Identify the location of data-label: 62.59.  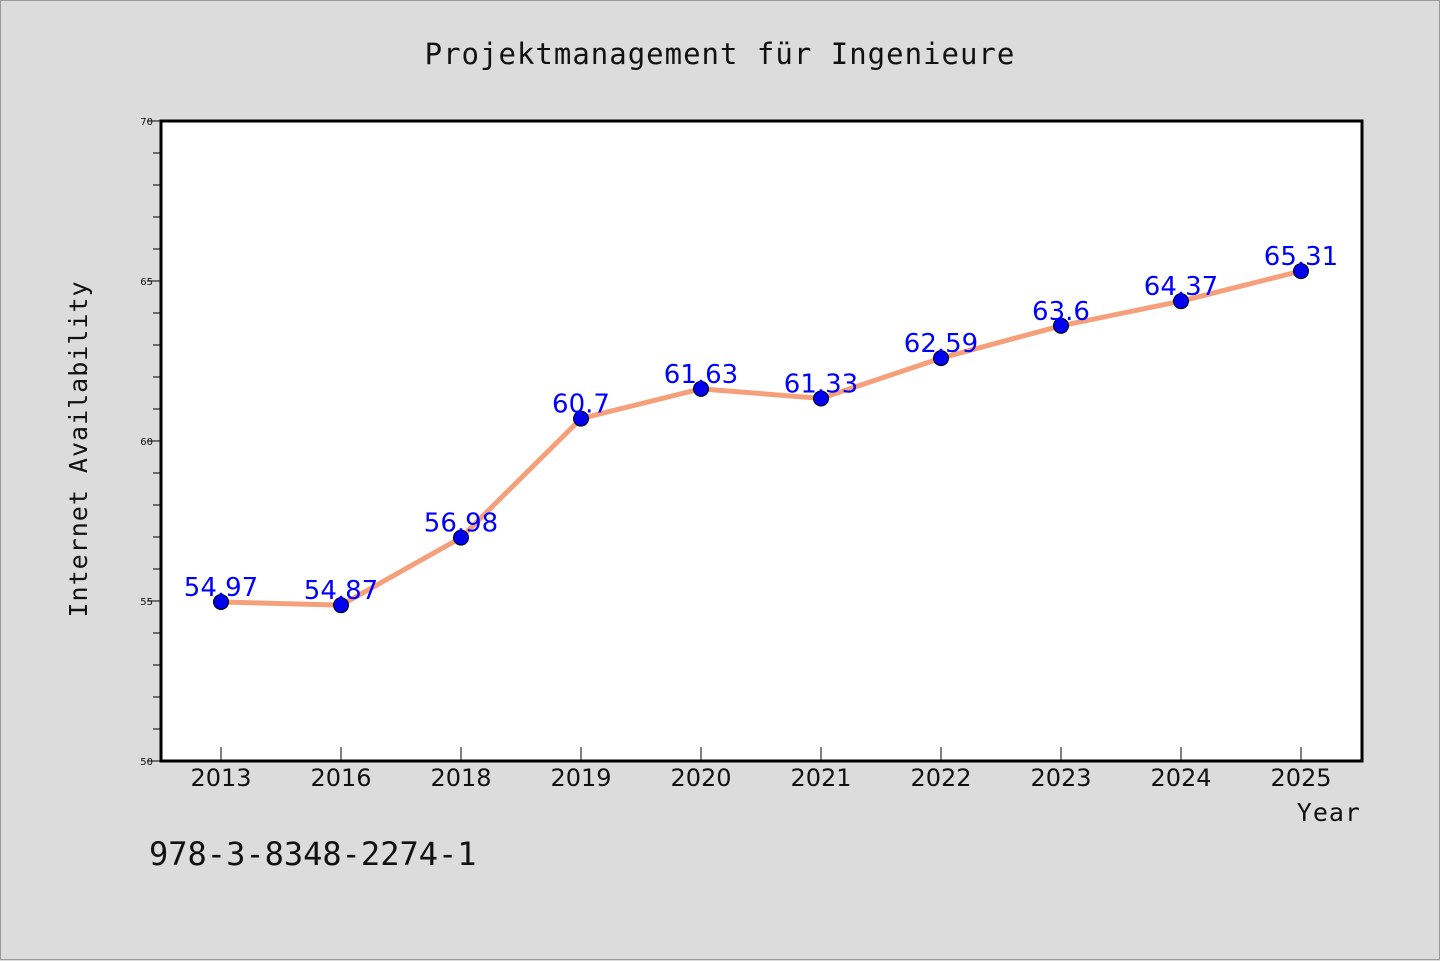
(941, 344).